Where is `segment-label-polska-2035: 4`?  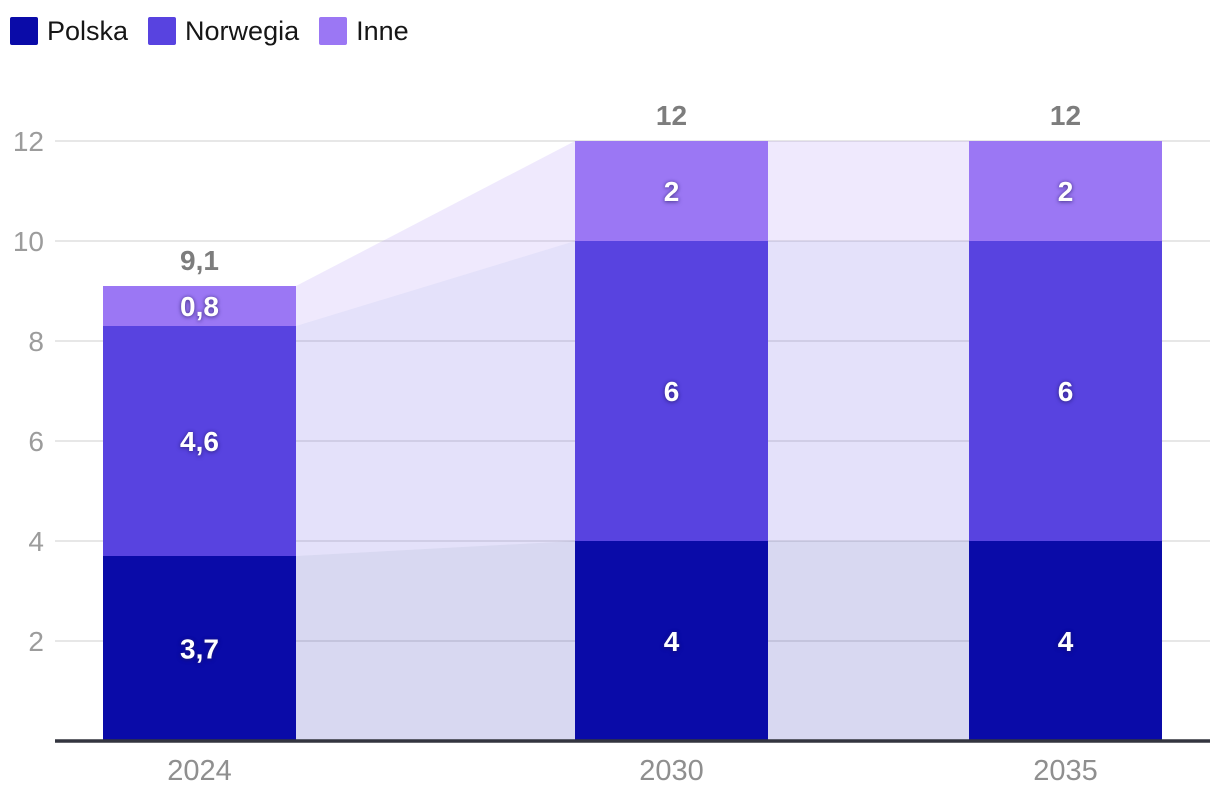
segment-label-polska-2035: 4 is located at coordinates (1066, 641).